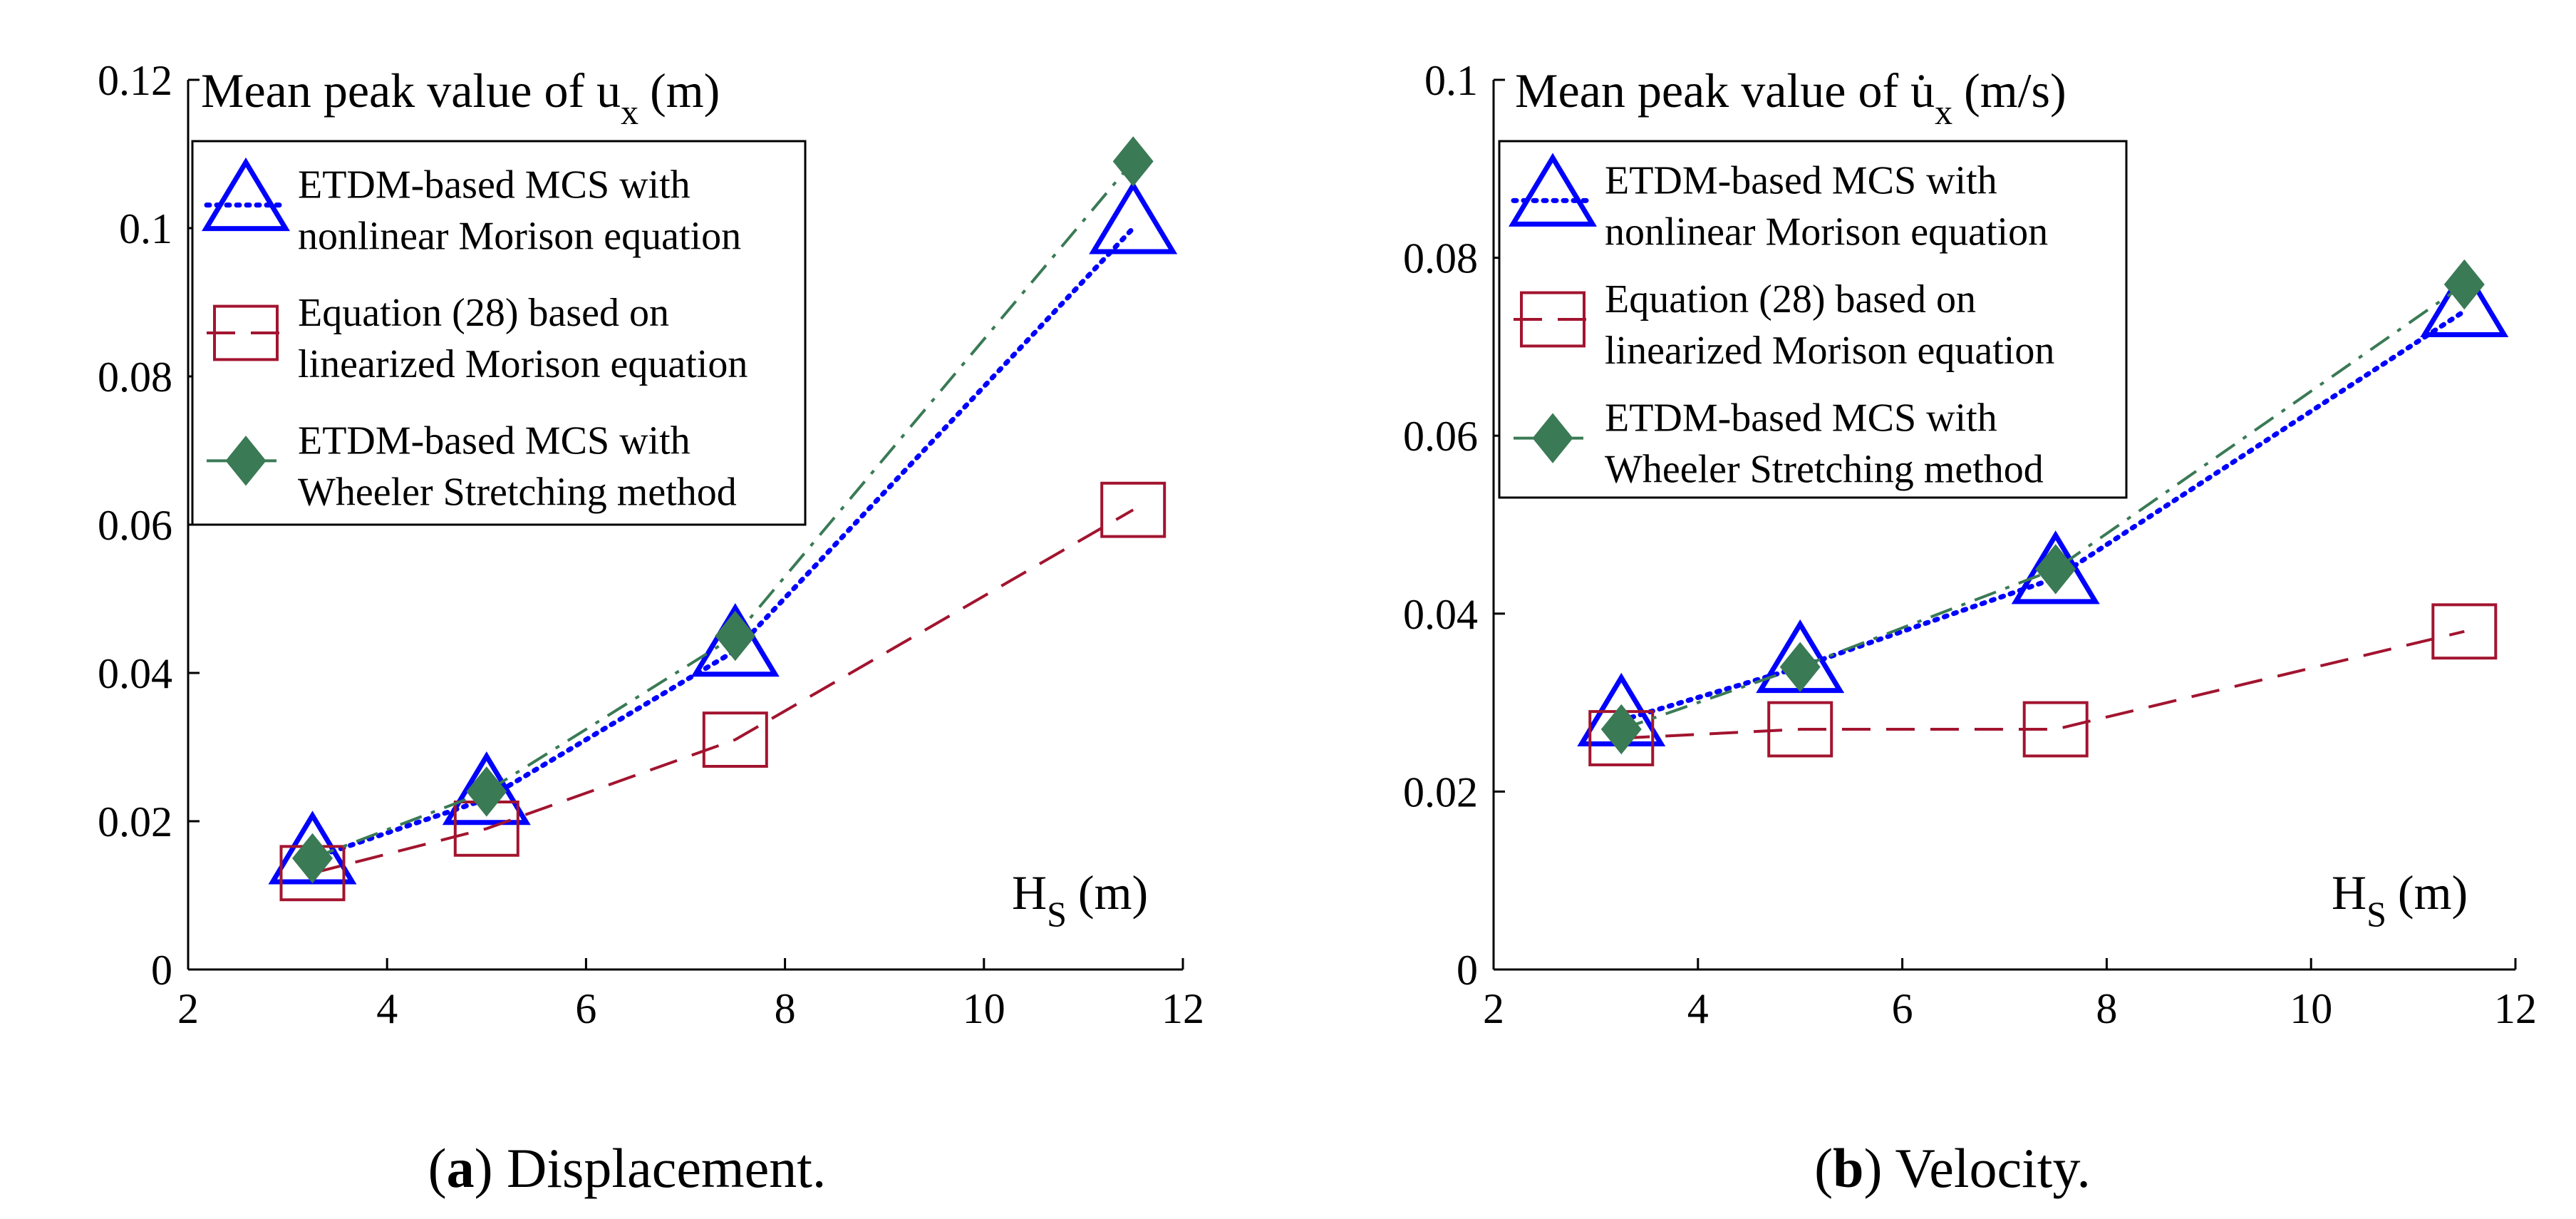  What do you see at coordinates (461, 1168) in the screenshot?
I see `caption-letter: a` at bounding box center [461, 1168].